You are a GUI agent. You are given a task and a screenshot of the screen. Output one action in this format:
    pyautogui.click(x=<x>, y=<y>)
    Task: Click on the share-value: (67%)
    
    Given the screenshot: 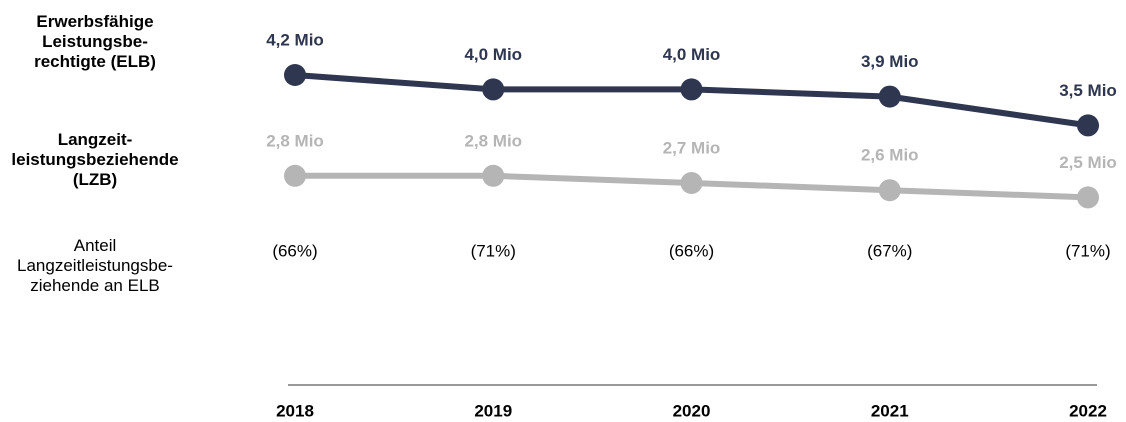 What is the action you would take?
    pyautogui.click(x=889, y=250)
    